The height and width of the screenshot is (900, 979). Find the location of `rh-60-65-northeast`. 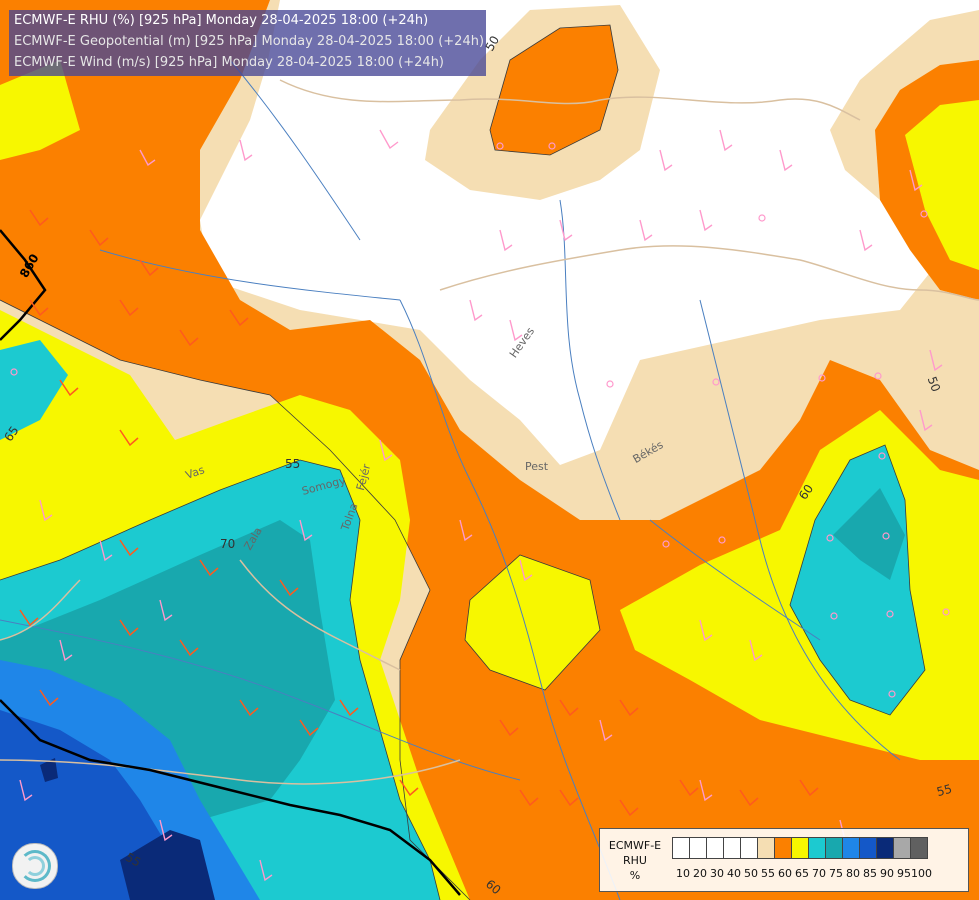

rh-60-65-northeast is located at coordinates (942, 185).